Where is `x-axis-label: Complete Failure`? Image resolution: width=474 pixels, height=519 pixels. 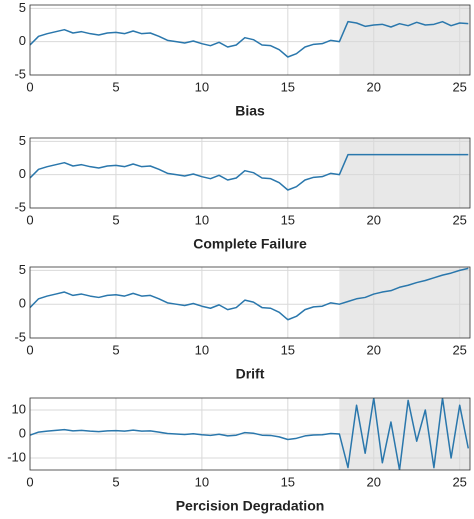 x-axis-label: Complete Failure is located at coordinates (250, 244).